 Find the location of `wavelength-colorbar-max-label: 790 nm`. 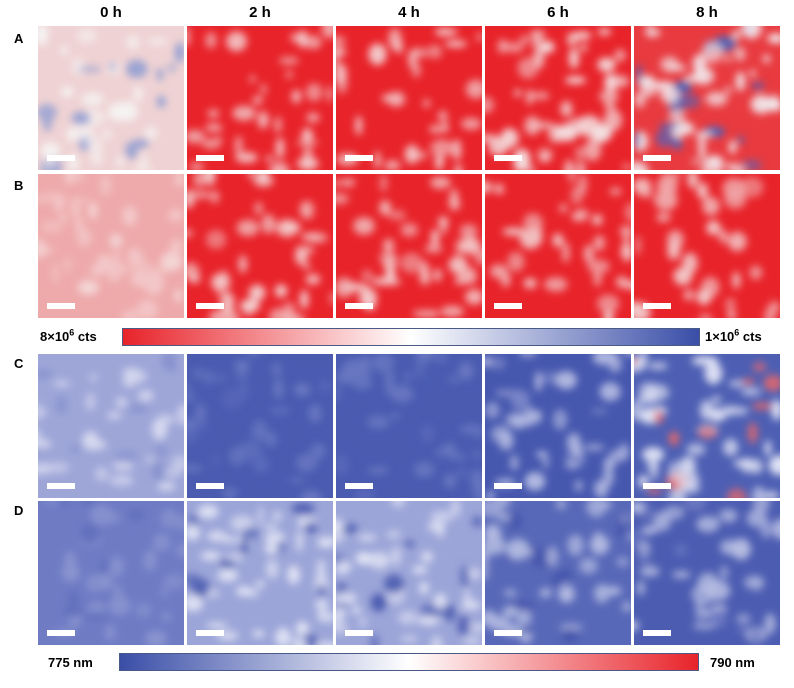

wavelength-colorbar-max-label: 790 nm is located at coordinates (732, 662).